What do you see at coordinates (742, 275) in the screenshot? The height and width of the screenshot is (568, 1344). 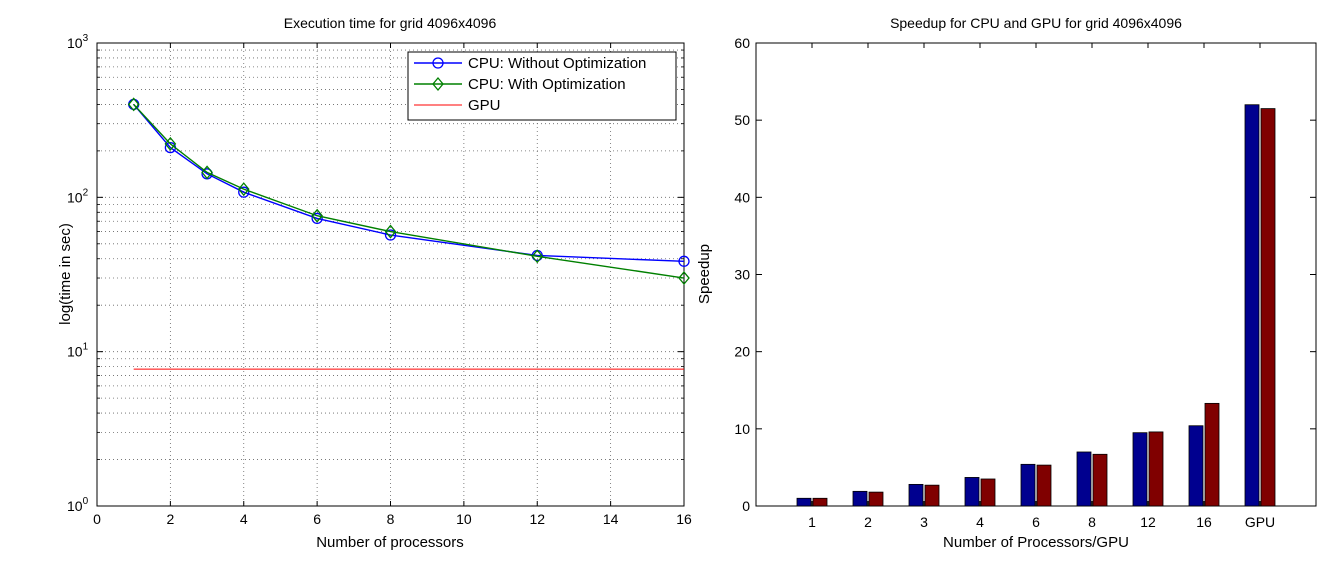 I see `y-tick-label: 30` at bounding box center [742, 275].